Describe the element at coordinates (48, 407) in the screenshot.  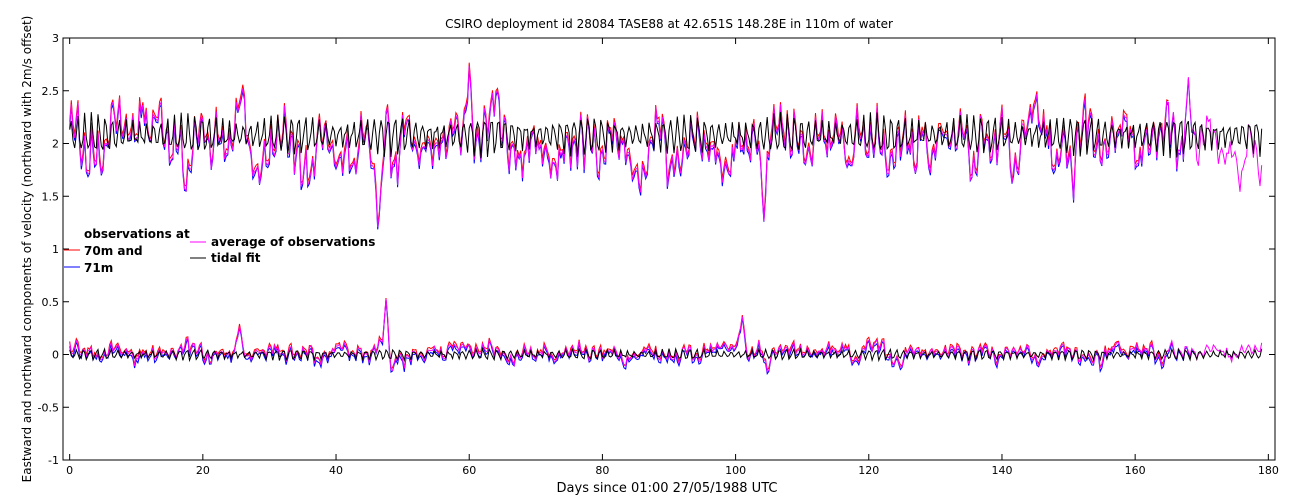
I see `y-tick-label: -0.5` at that location.